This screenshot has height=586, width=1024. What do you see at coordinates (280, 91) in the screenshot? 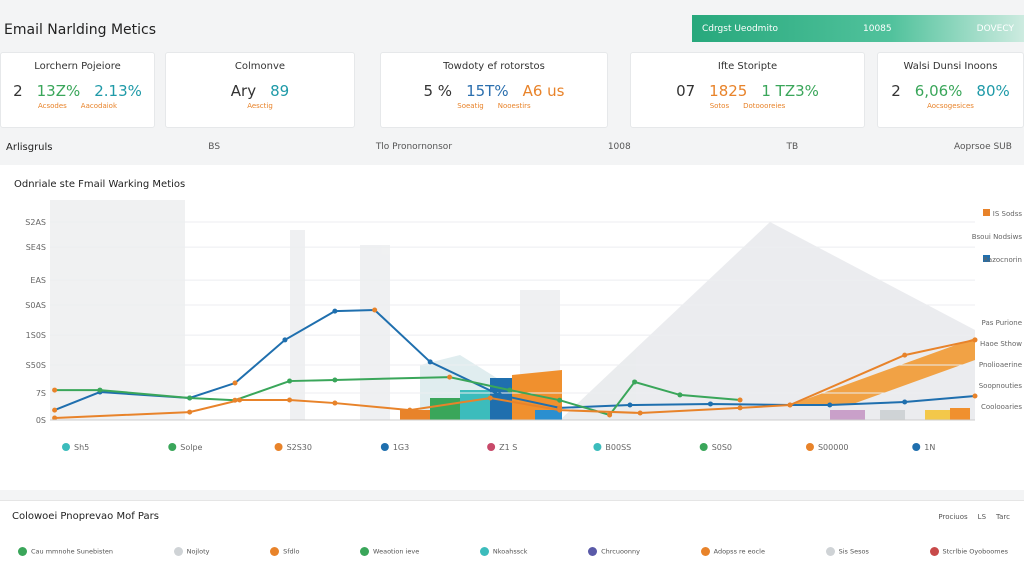
I see `kpi-value: 89` at bounding box center [280, 91].